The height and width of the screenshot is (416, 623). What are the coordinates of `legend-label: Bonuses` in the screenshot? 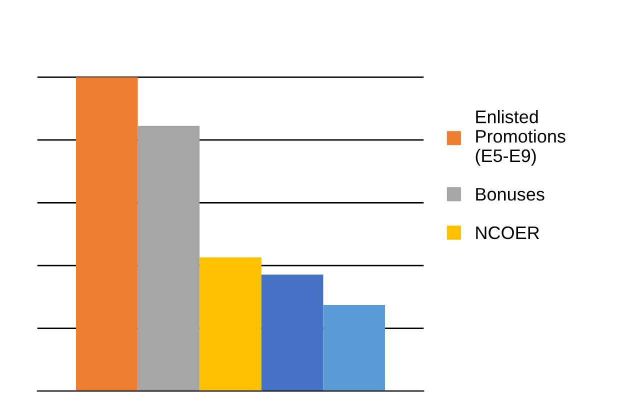 It's located at (510, 194).